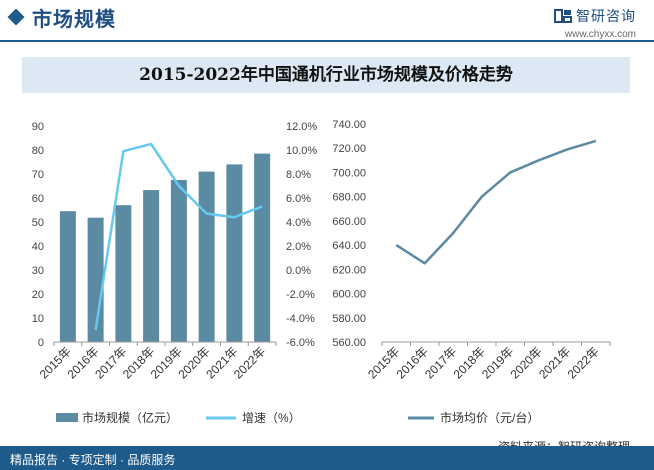  What do you see at coordinates (600, 34) in the screenshot?
I see `brand-url: www.chyxx.com` at bounding box center [600, 34].